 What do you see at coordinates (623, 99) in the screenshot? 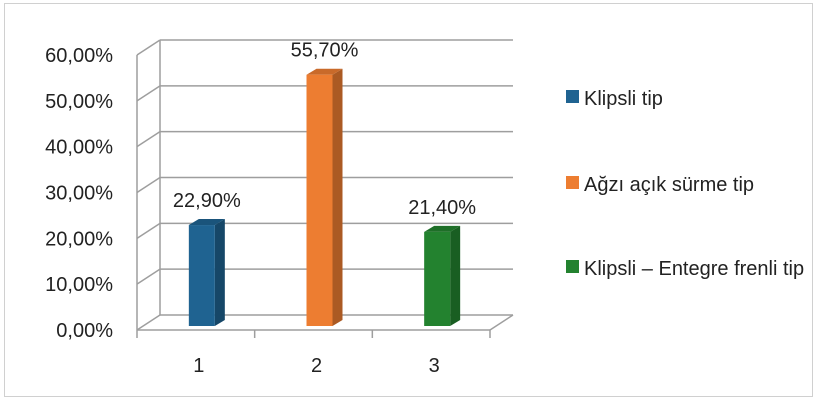
I see `legend-label-1: Klipsli tip` at bounding box center [623, 99].